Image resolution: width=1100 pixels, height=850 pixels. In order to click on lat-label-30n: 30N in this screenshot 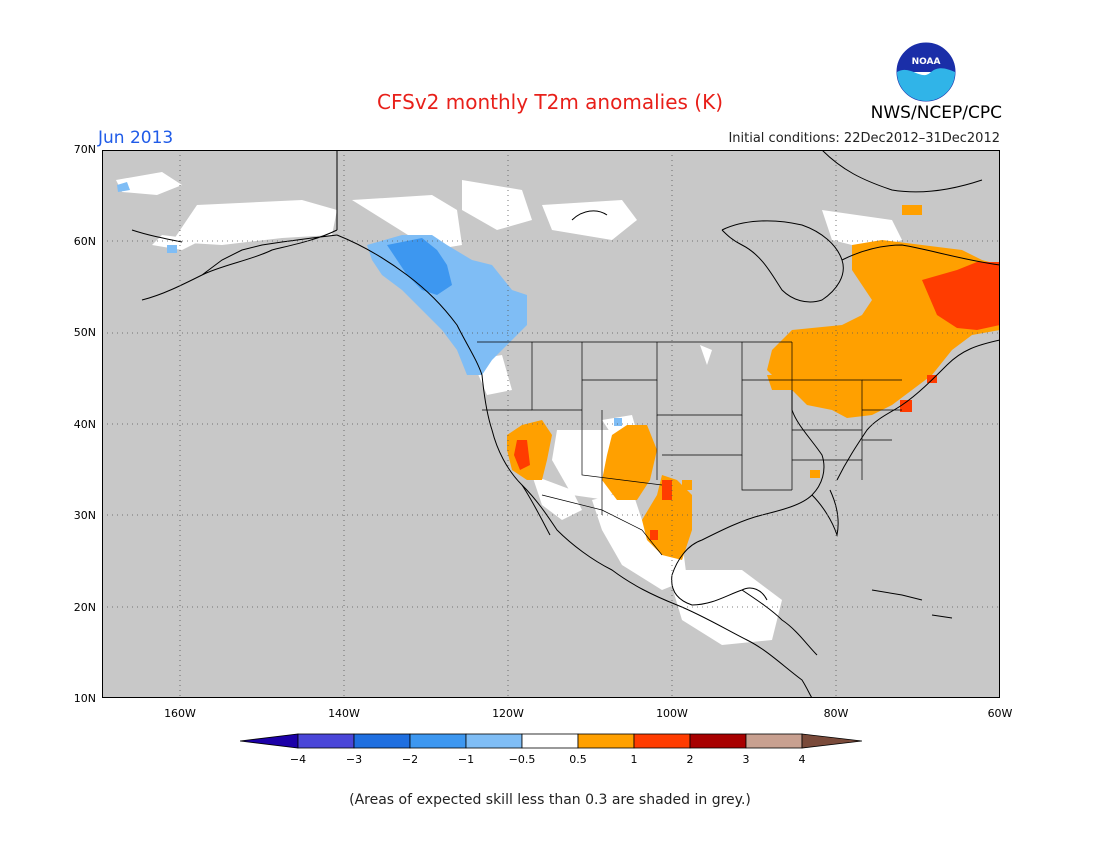, I will do `click(84, 515)`.